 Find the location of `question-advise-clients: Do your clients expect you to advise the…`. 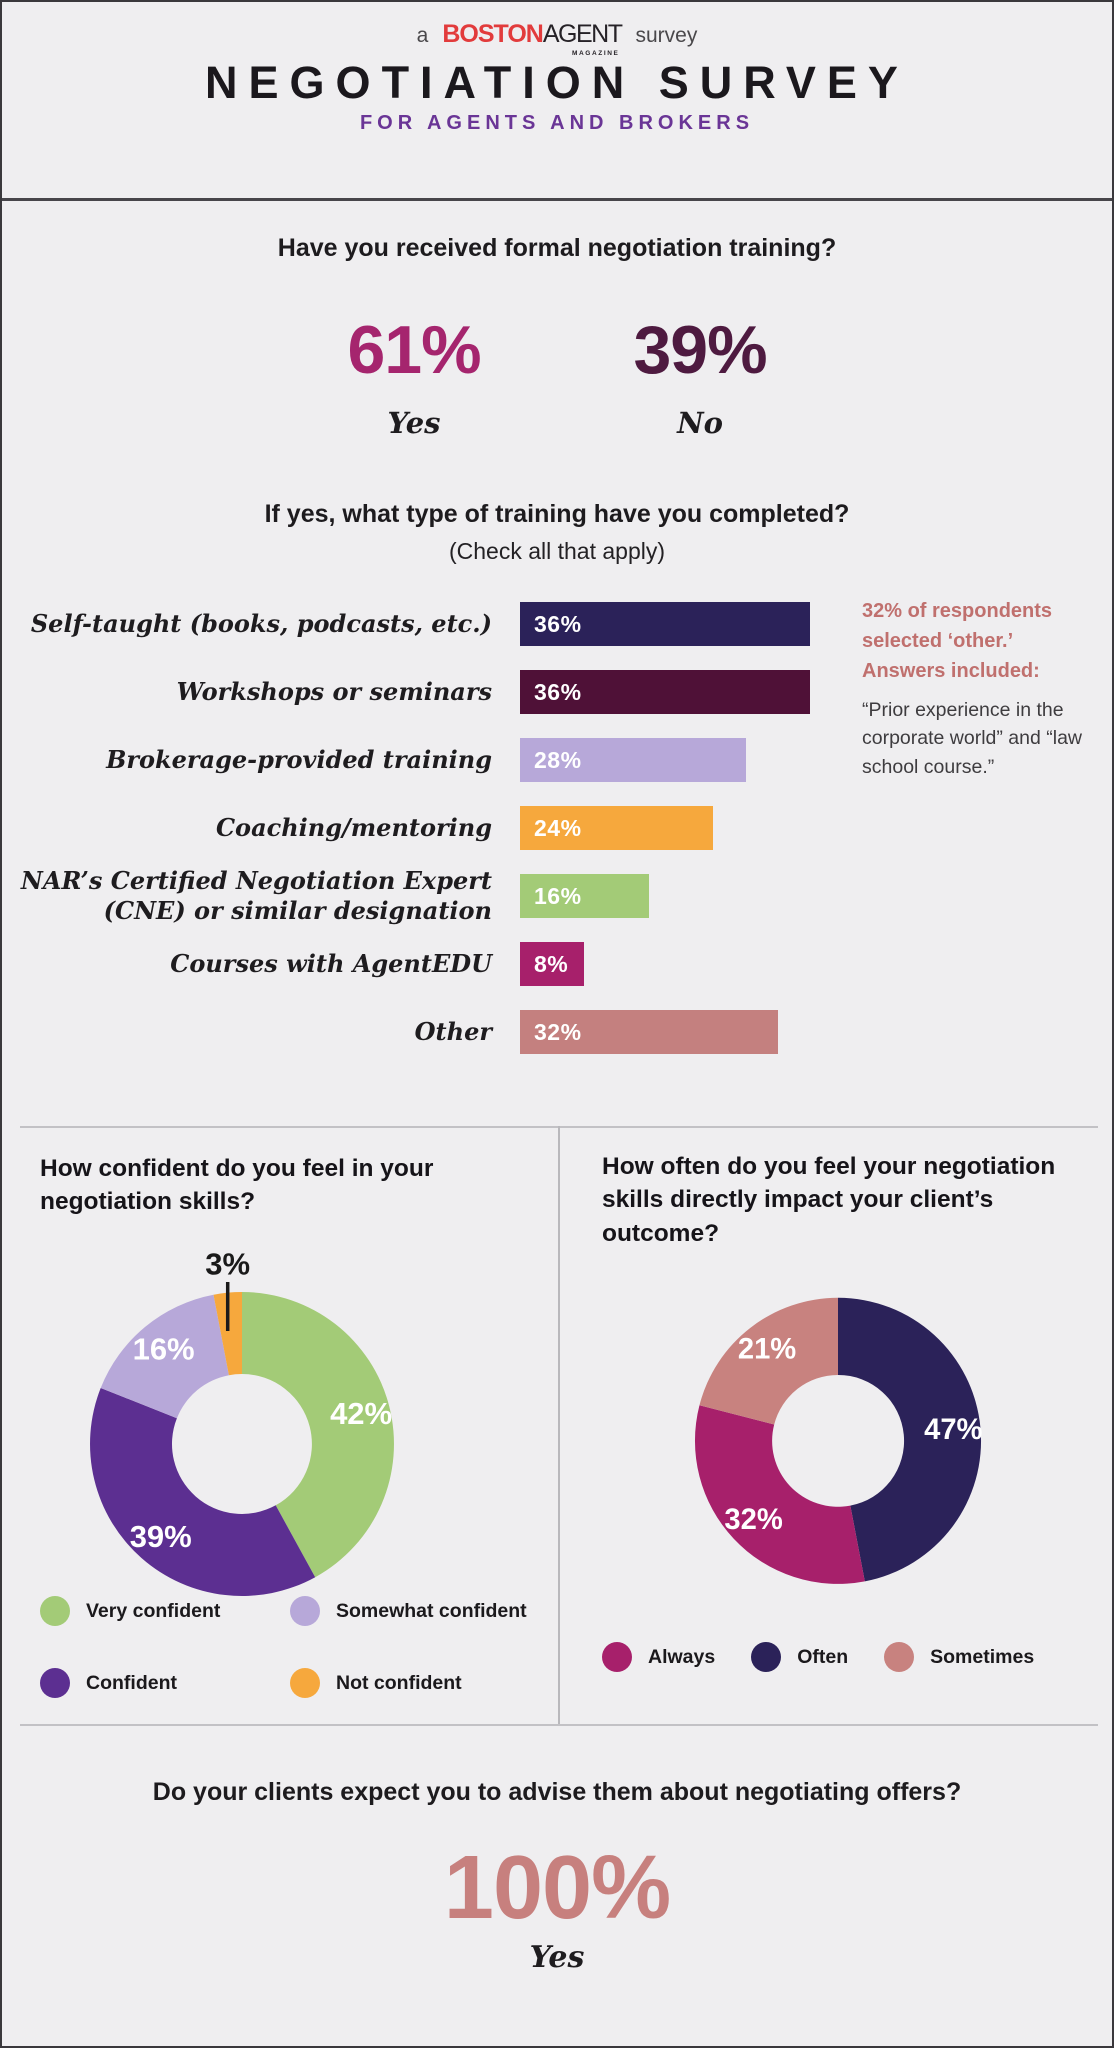

question-advise-clients: Do your clients expect you to advise the… is located at coordinates (557, 1792).